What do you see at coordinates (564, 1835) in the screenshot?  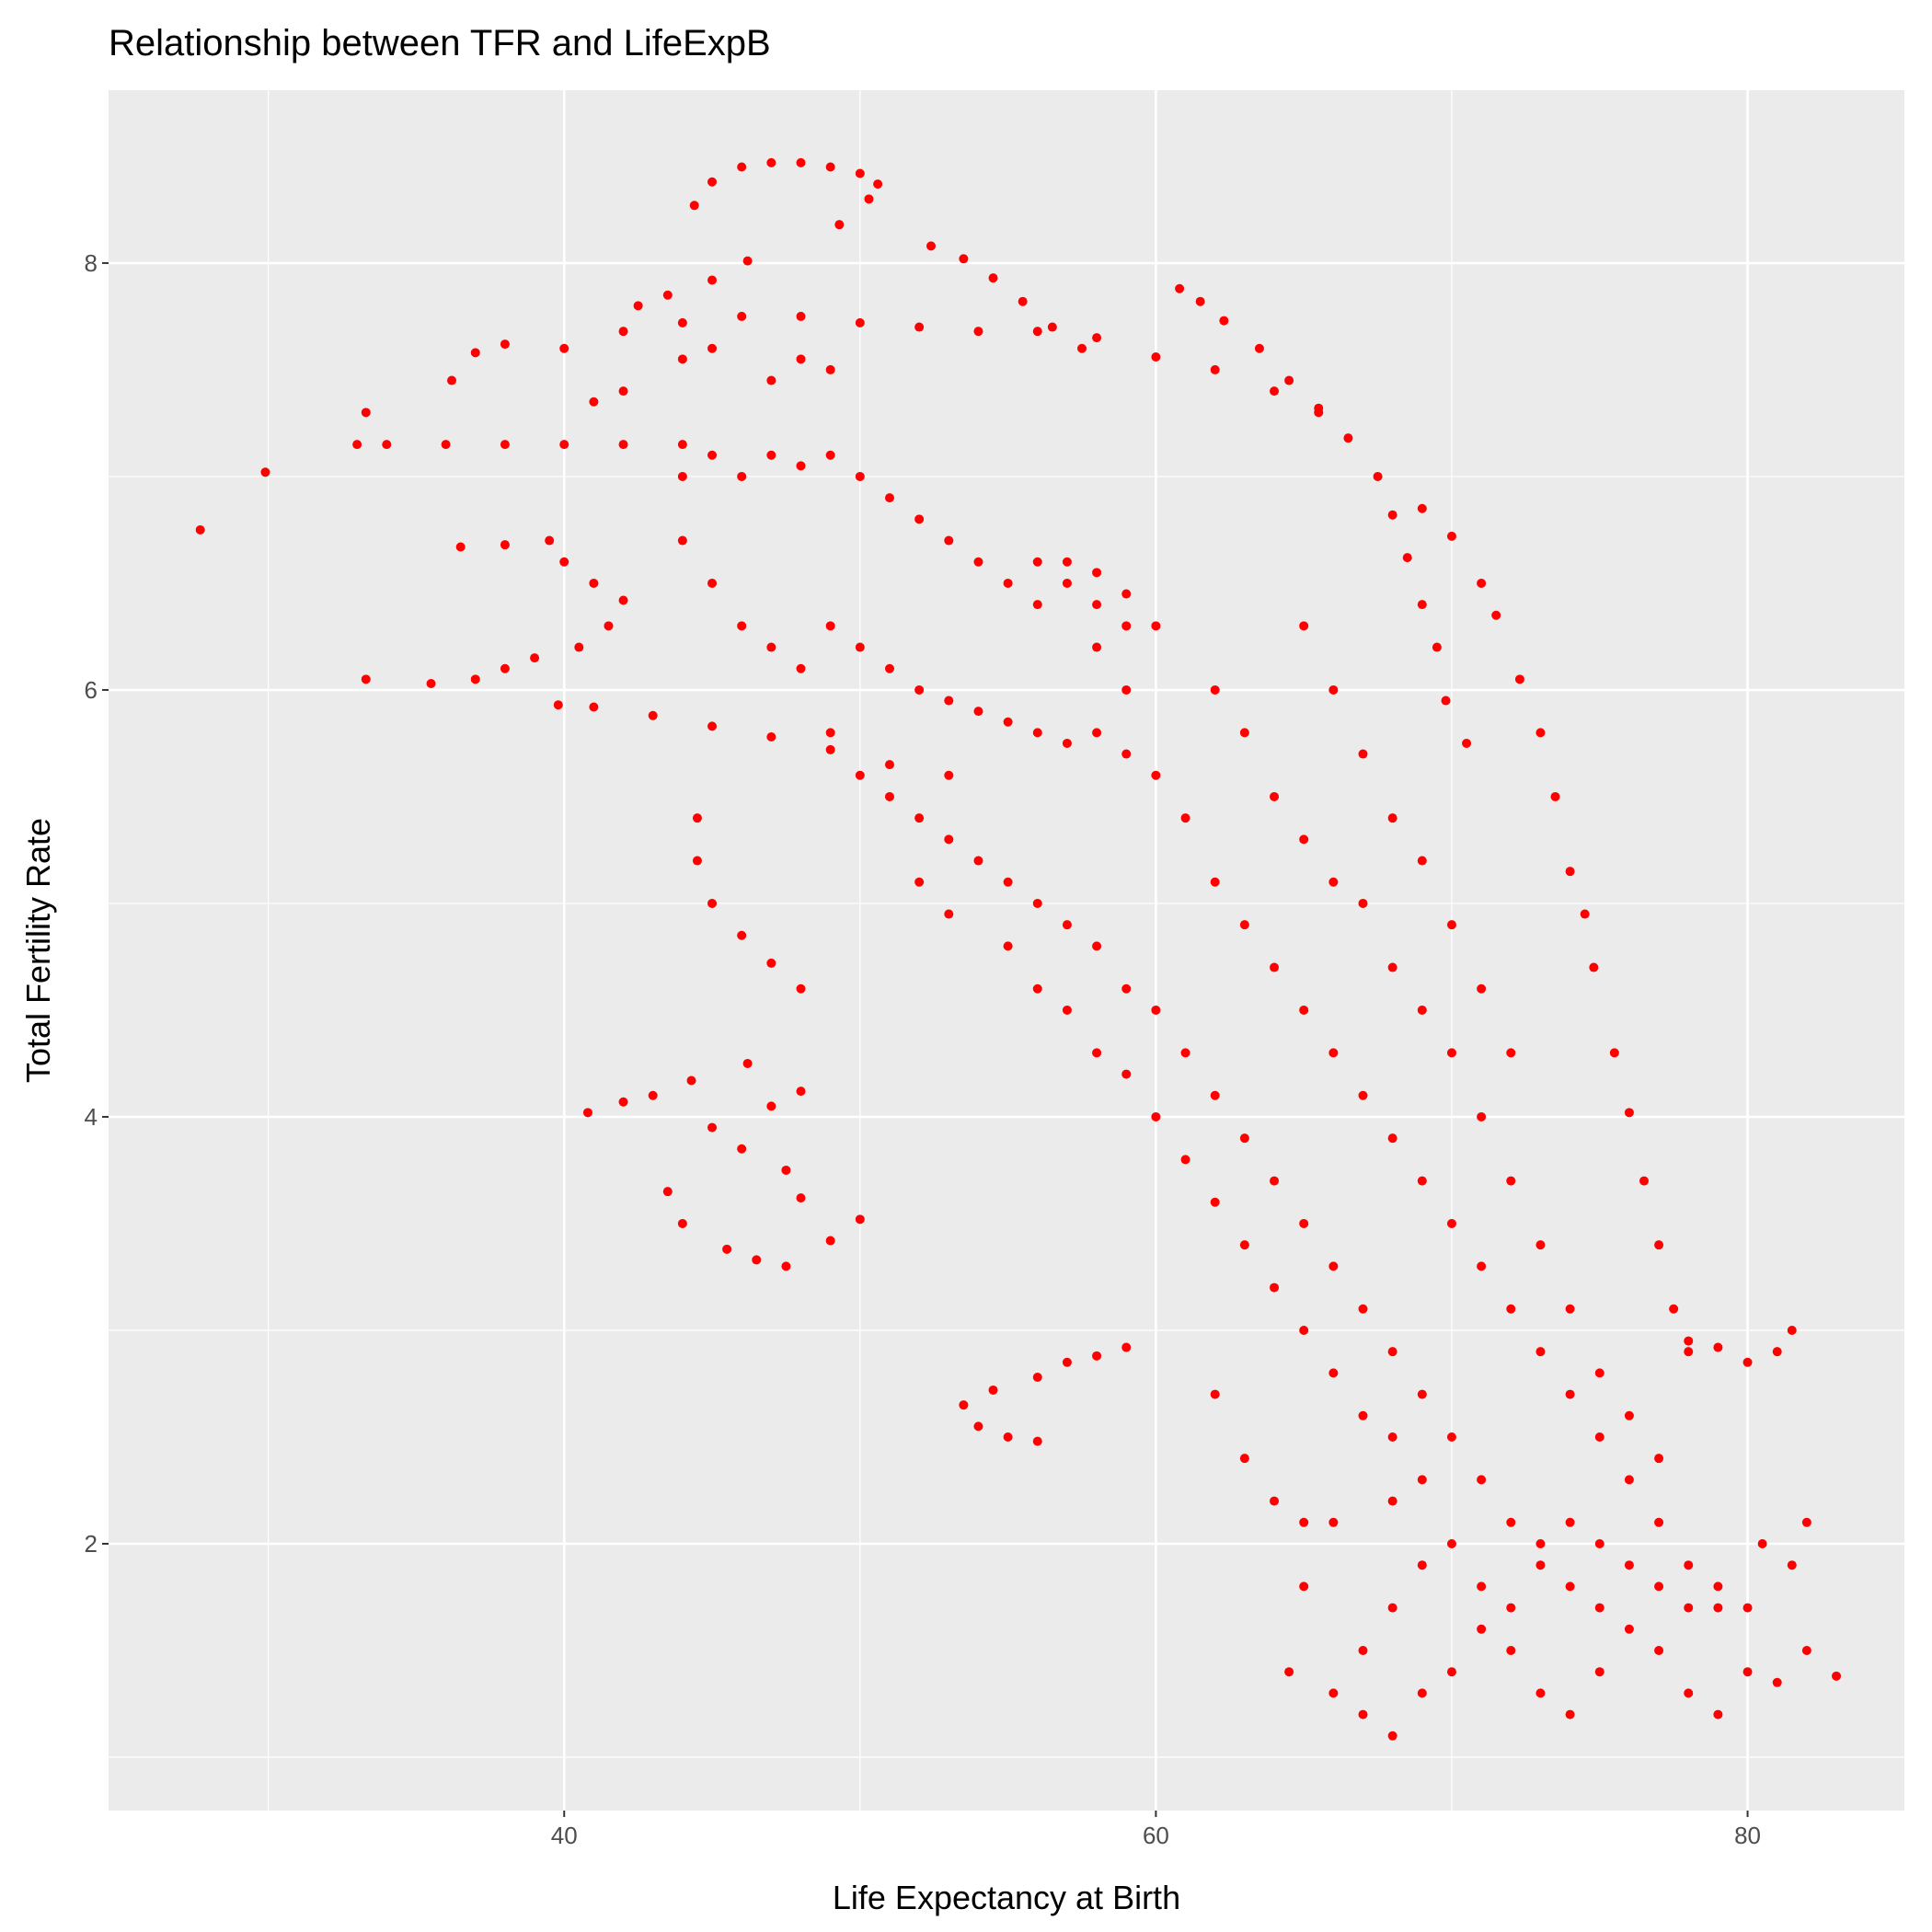 I see `x-tick-label: 40` at bounding box center [564, 1835].